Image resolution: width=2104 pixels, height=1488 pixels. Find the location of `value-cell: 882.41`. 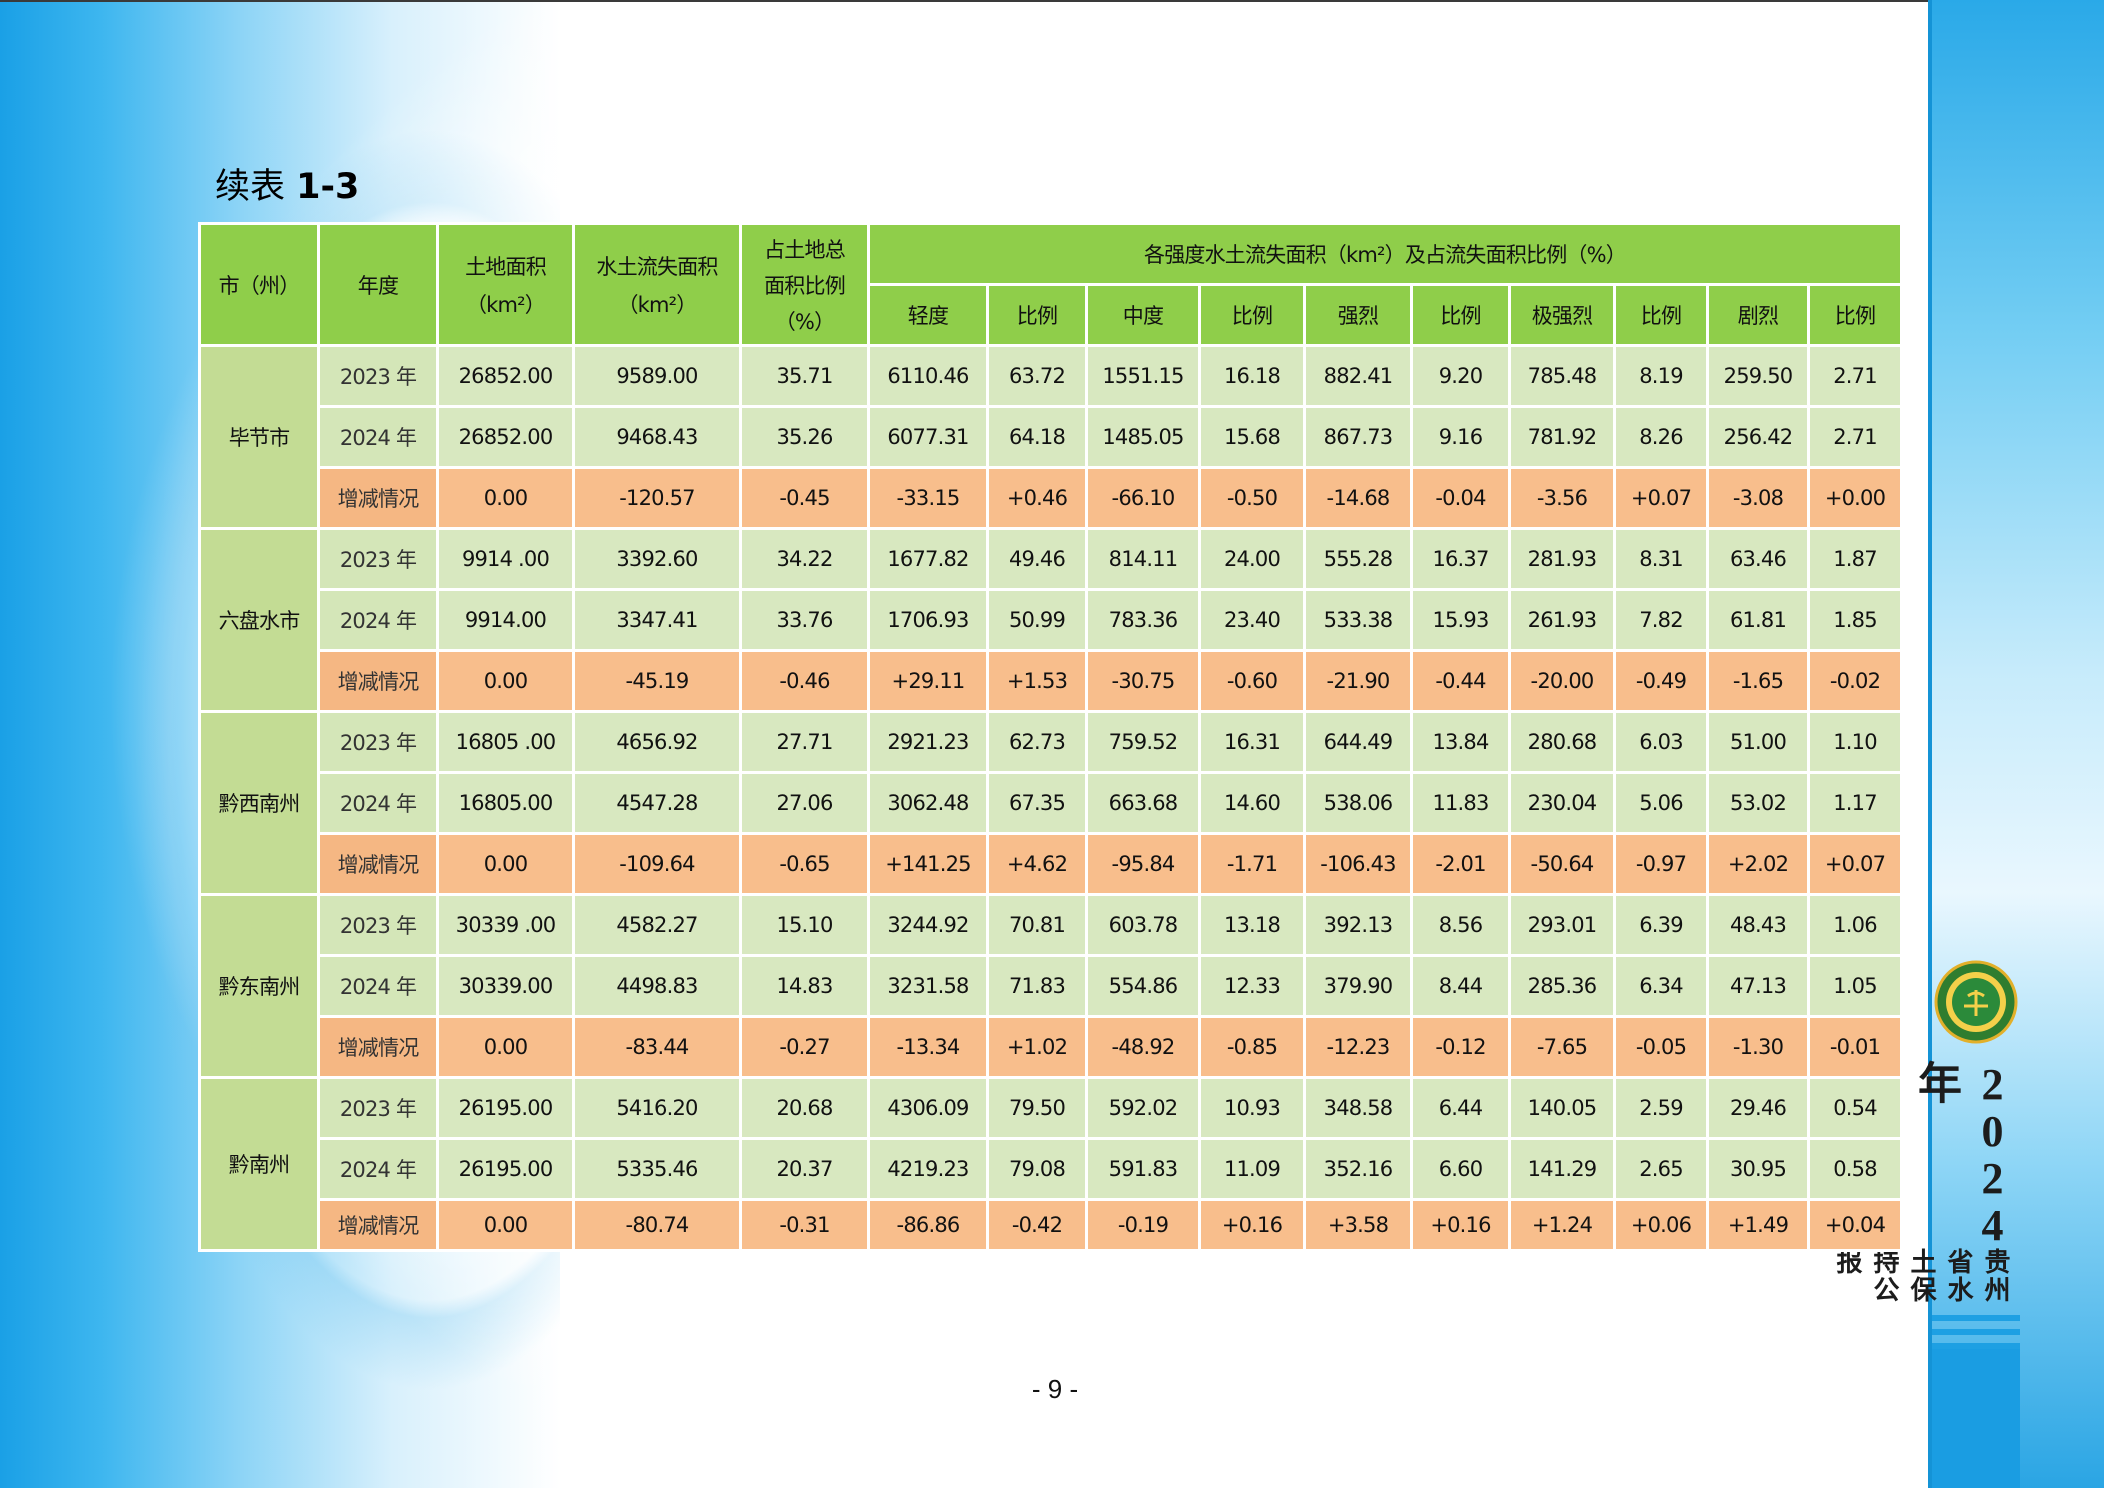

value-cell: 882.41 is located at coordinates (1358, 376).